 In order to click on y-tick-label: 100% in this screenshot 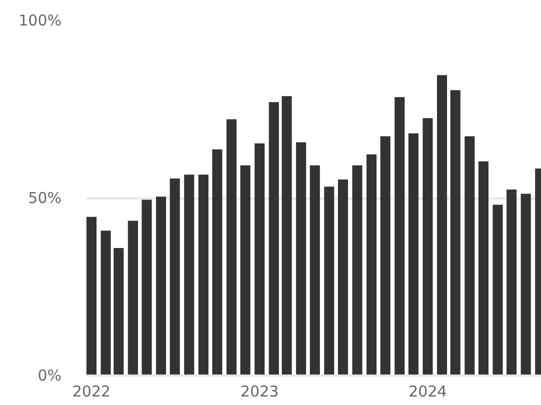, I will do `click(40, 21)`.